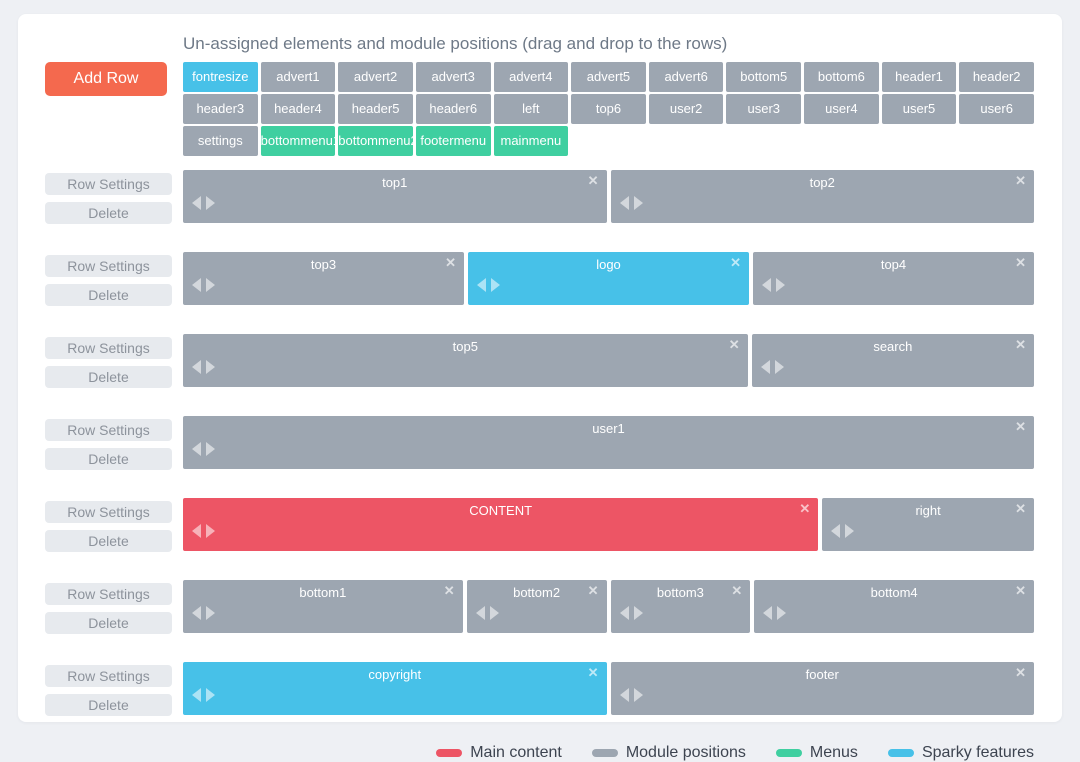  I want to click on unassigned-chip-advert3: advert3, so click(453, 77).